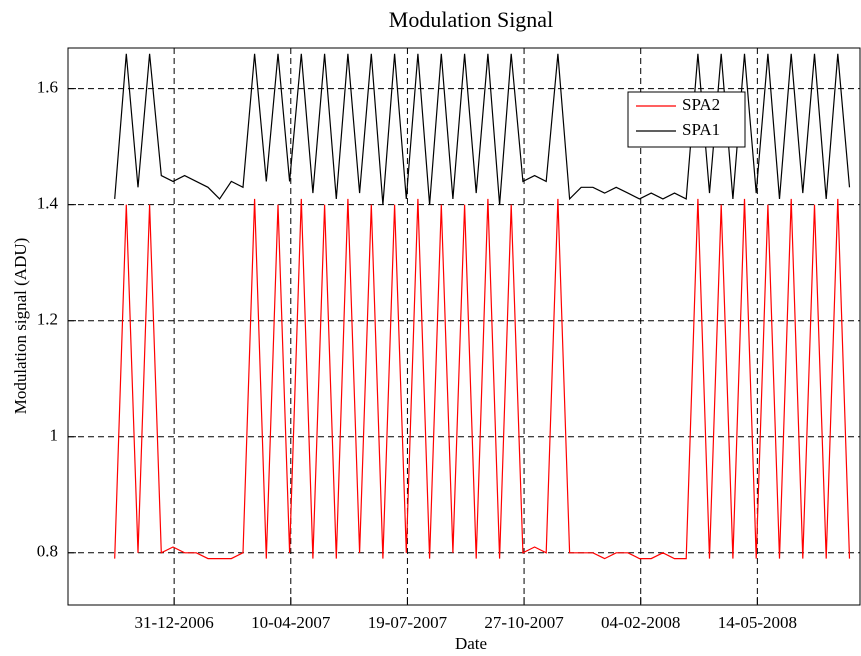 This screenshot has width=861, height=656. What do you see at coordinates (291, 622) in the screenshot?
I see `x-tick-label: 10-04-2007` at bounding box center [291, 622].